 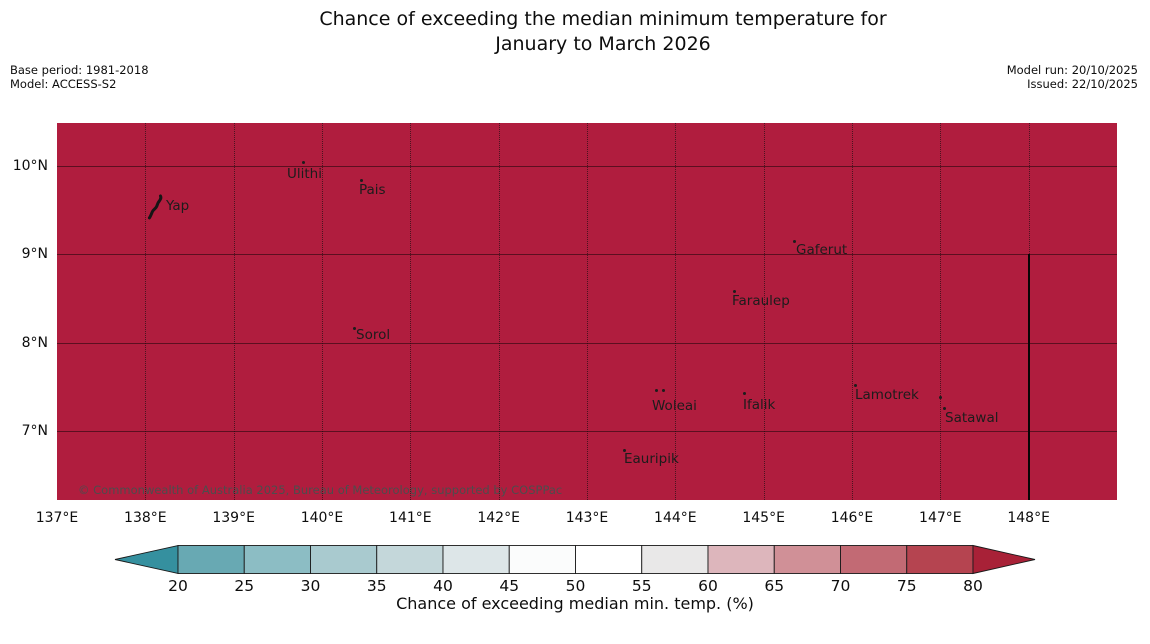 What do you see at coordinates (973, 586) in the screenshot?
I see `colorbar-tick-label: 80` at bounding box center [973, 586].